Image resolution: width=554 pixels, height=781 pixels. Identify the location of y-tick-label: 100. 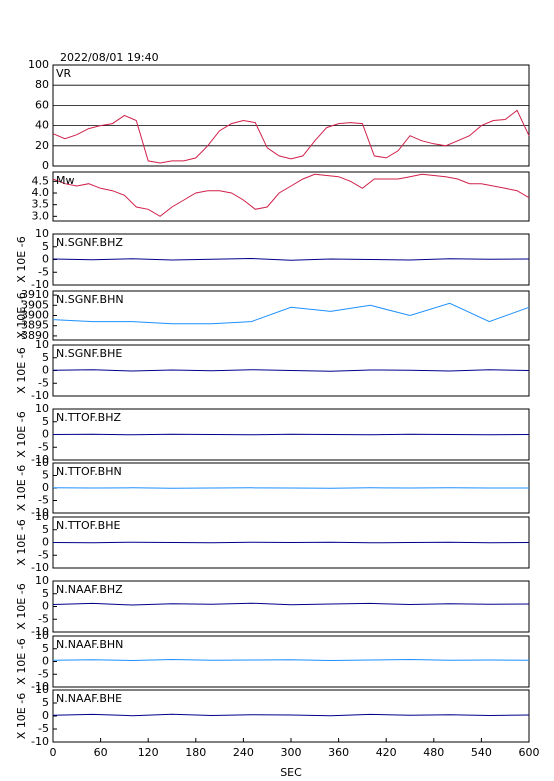
(38, 64).